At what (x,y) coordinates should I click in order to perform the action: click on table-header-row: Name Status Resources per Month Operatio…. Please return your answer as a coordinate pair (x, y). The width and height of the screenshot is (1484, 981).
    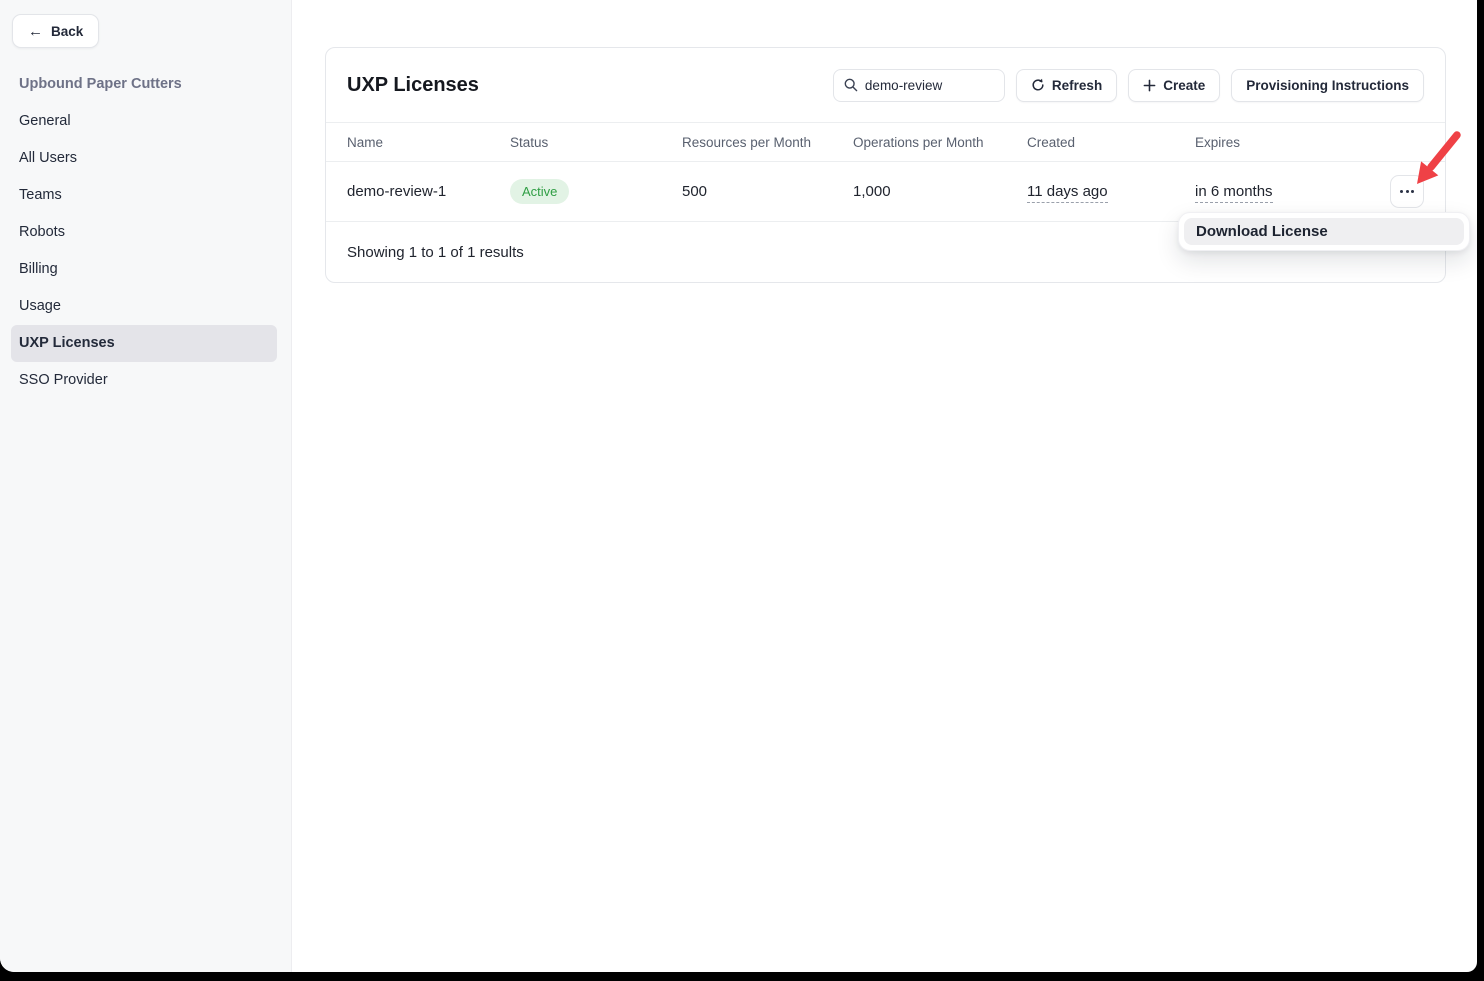
    Looking at the image, I should click on (885, 142).